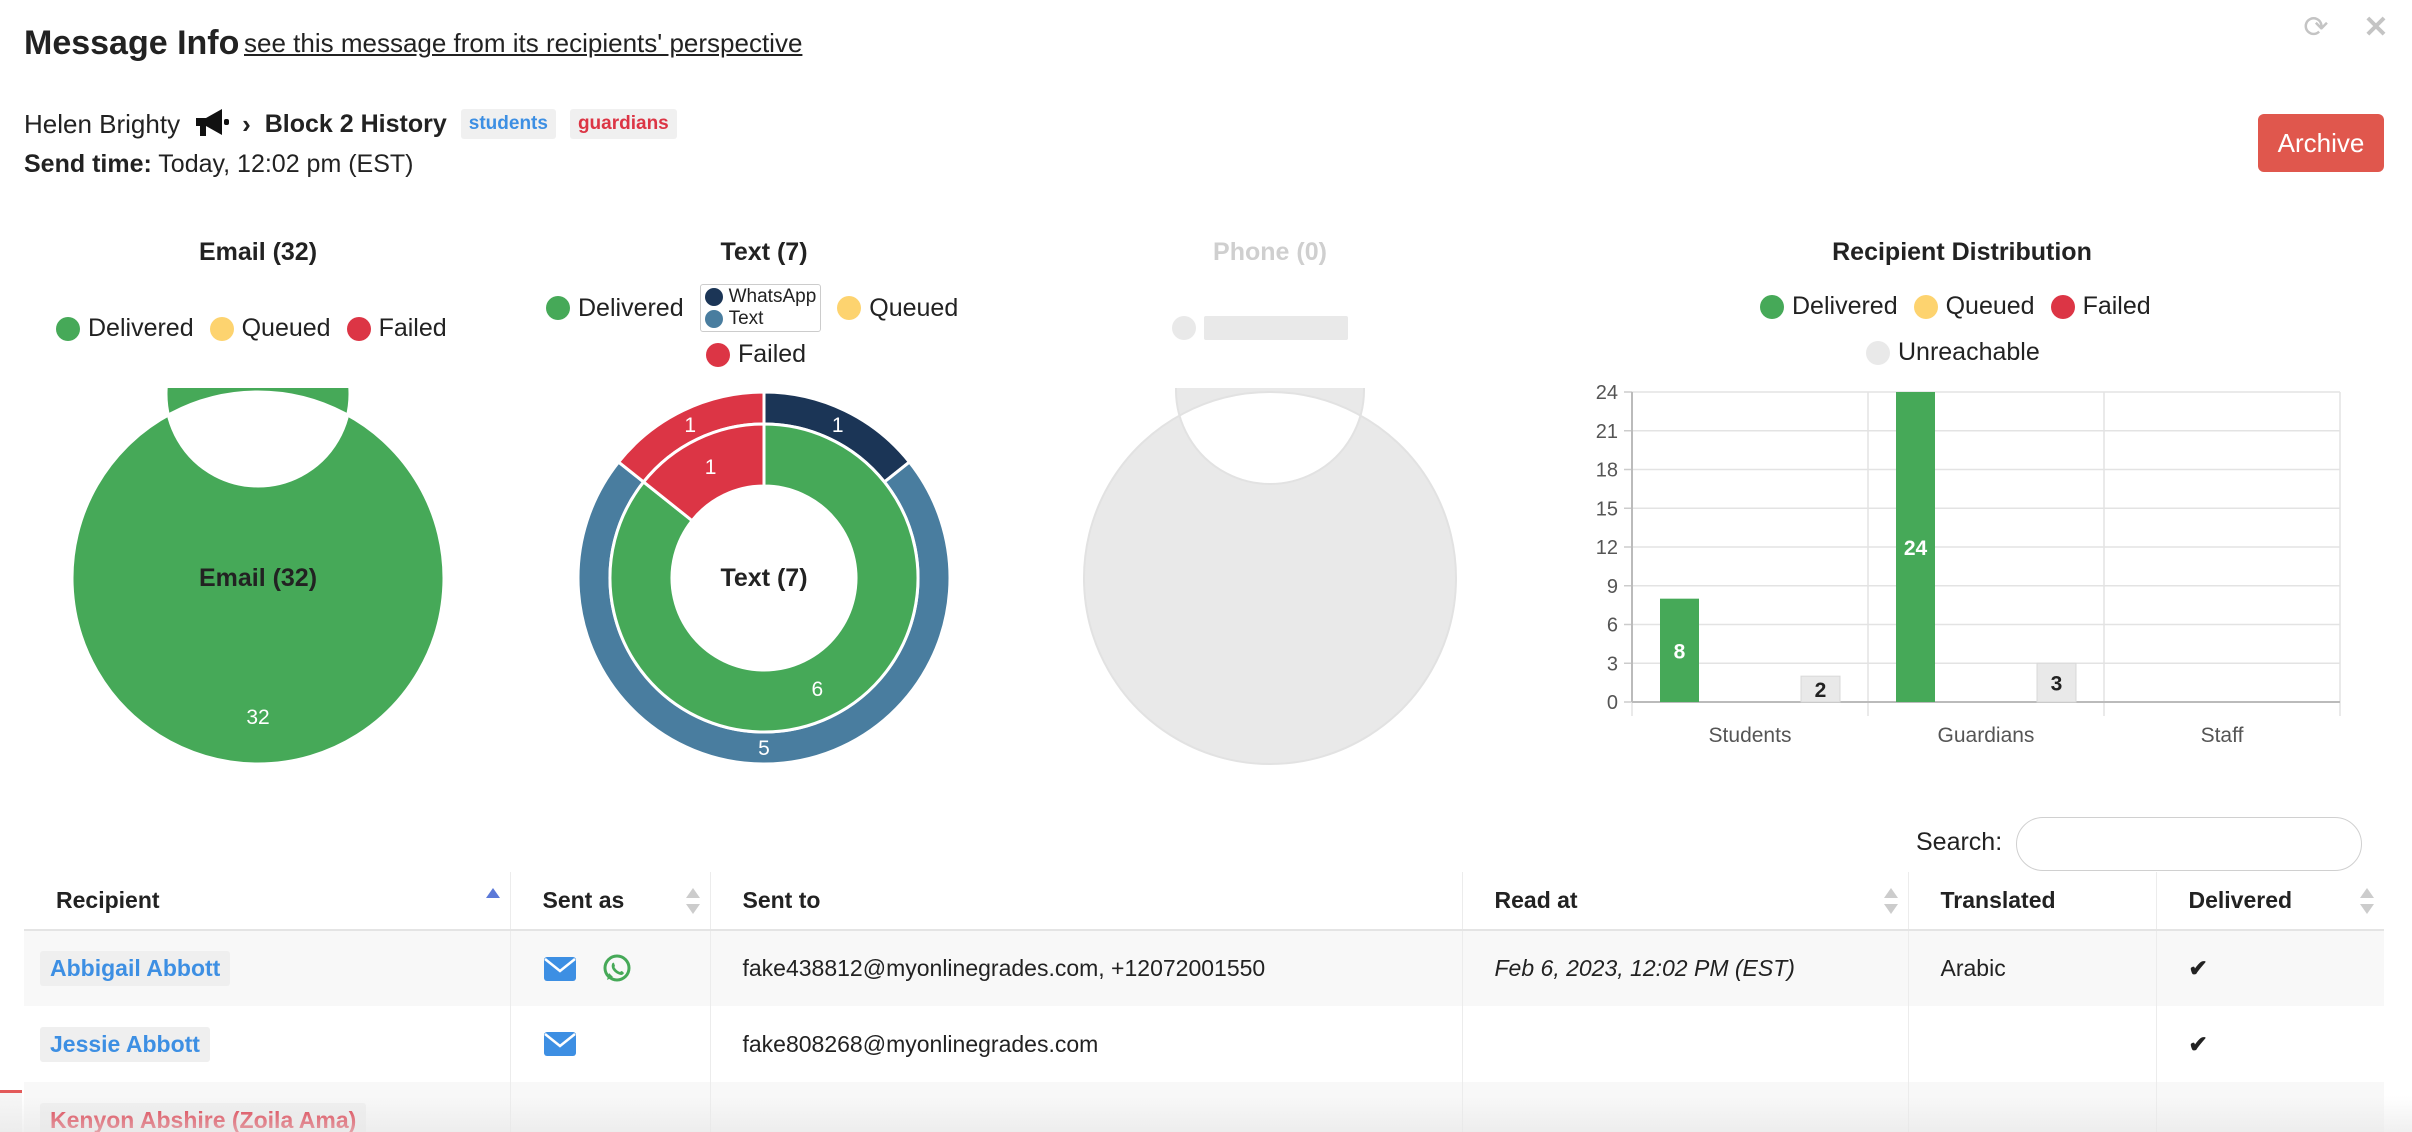  What do you see at coordinates (2270, 1107) in the screenshot?
I see `delivered-cell` at bounding box center [2270, 1107].